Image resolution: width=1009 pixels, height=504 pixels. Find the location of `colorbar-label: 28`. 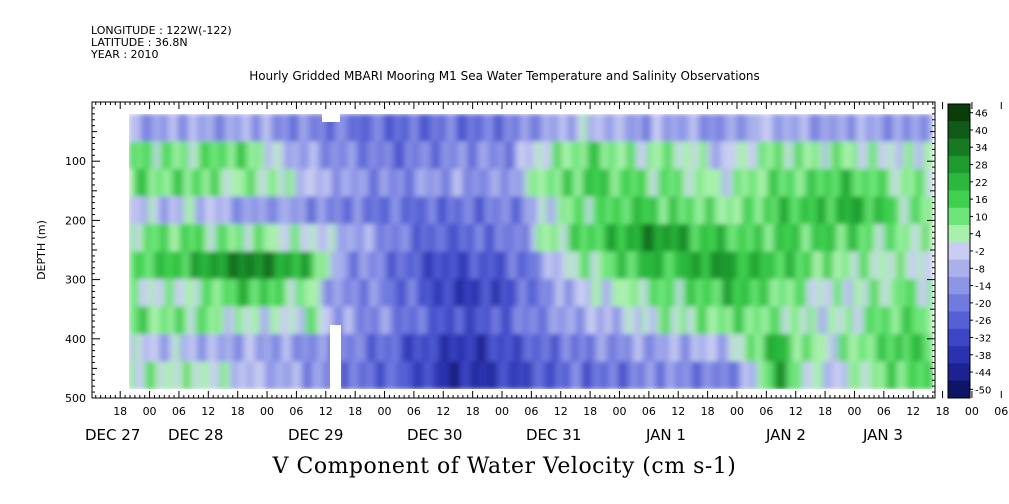

colorbar-label: 28 is located at coordinates (981, 166).